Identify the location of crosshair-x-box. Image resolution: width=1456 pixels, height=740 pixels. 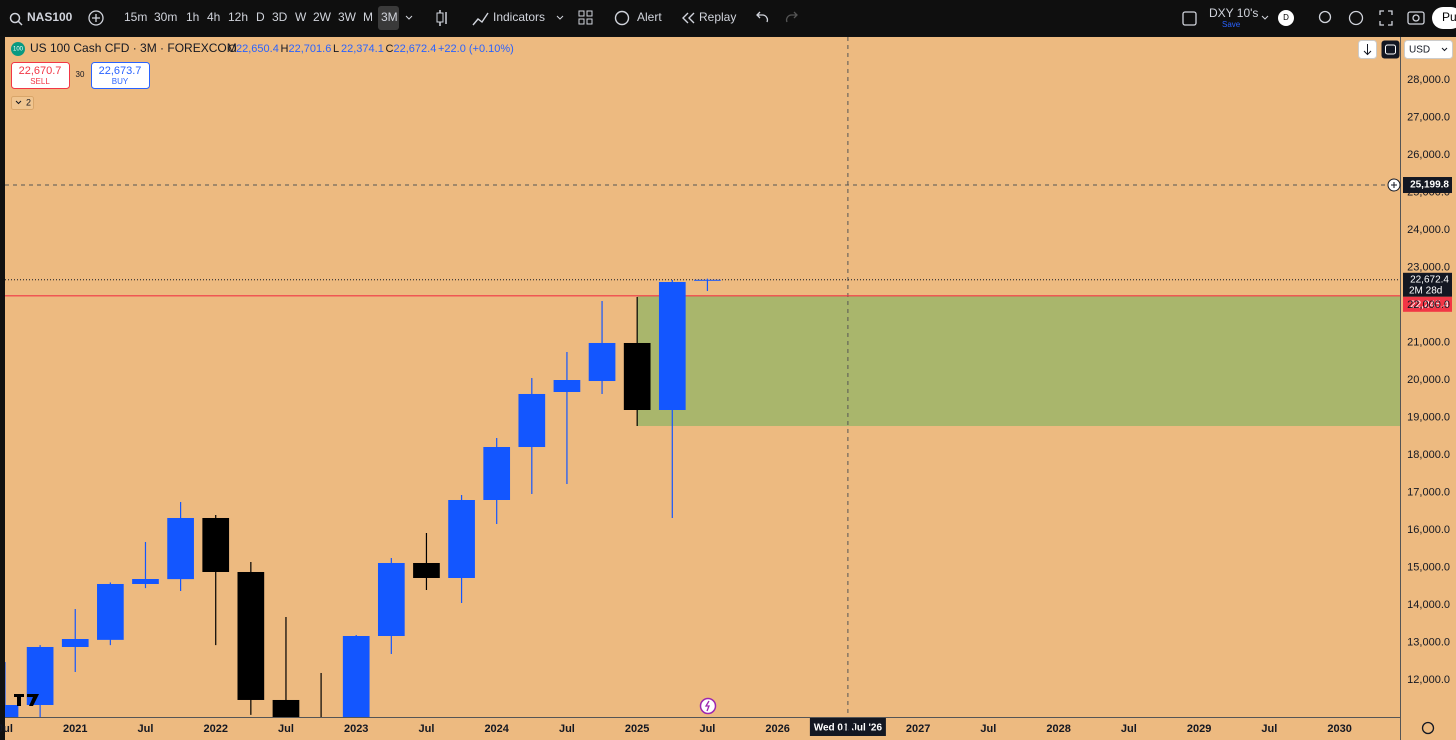
(847, 727).